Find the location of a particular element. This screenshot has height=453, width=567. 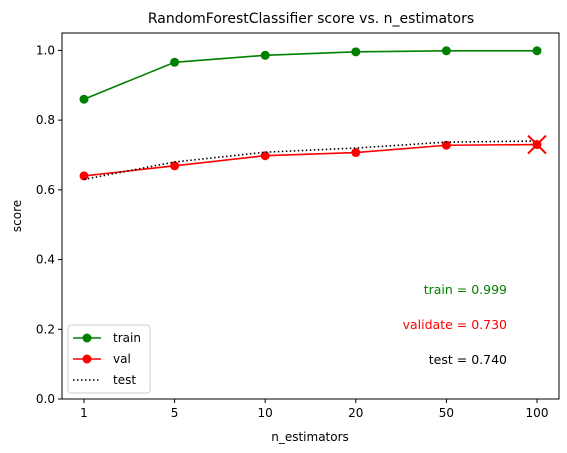

y-tick-label: 0.0 is located at coordinates (45, 399).